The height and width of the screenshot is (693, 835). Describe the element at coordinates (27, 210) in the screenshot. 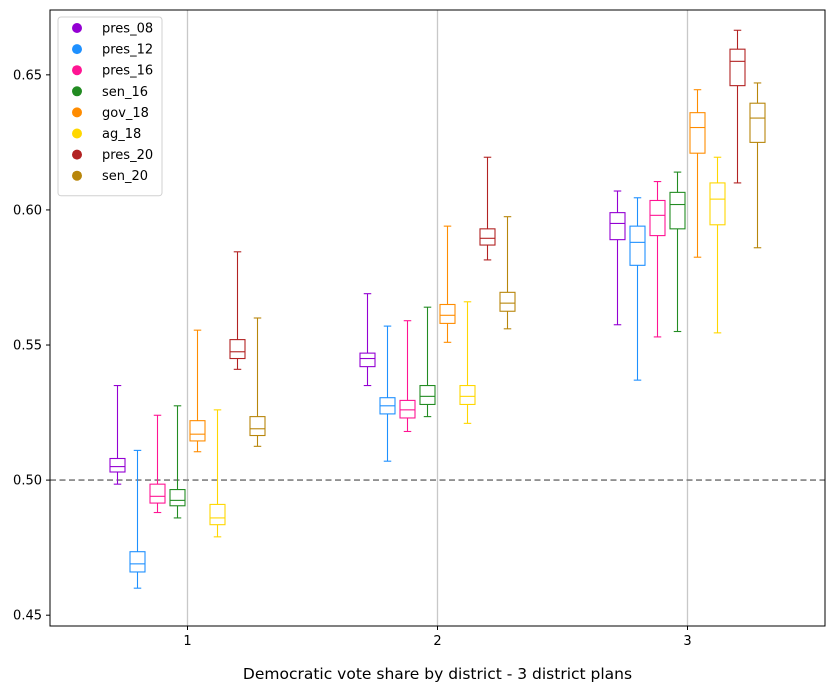

I see `y-tick-label: 0.60` at that location.